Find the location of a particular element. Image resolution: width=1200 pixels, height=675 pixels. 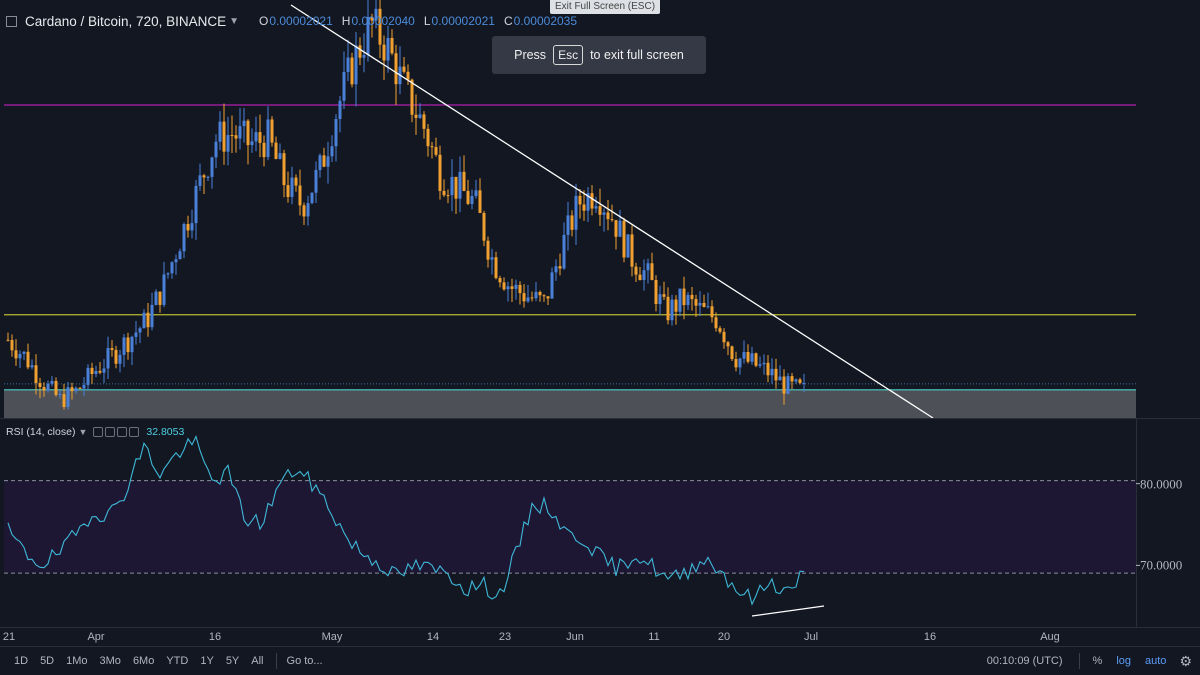

range-1mo-button: 1Mo is located at coordinates (77, 661).